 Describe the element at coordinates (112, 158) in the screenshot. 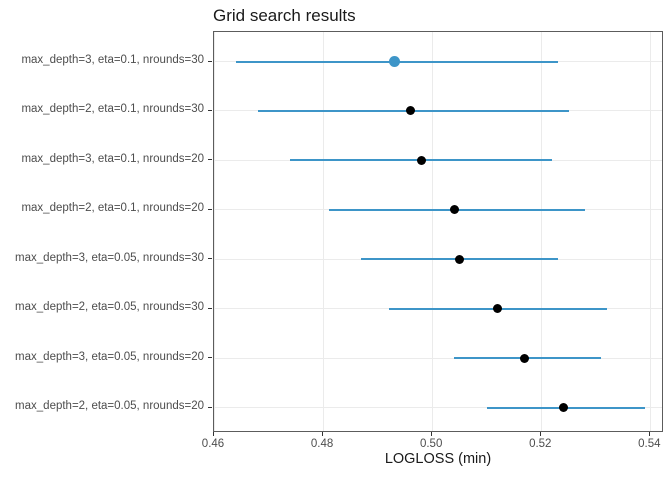

I see `y-axis-label: max_depth=3, eta=0.1, nrounds=20` at that location.